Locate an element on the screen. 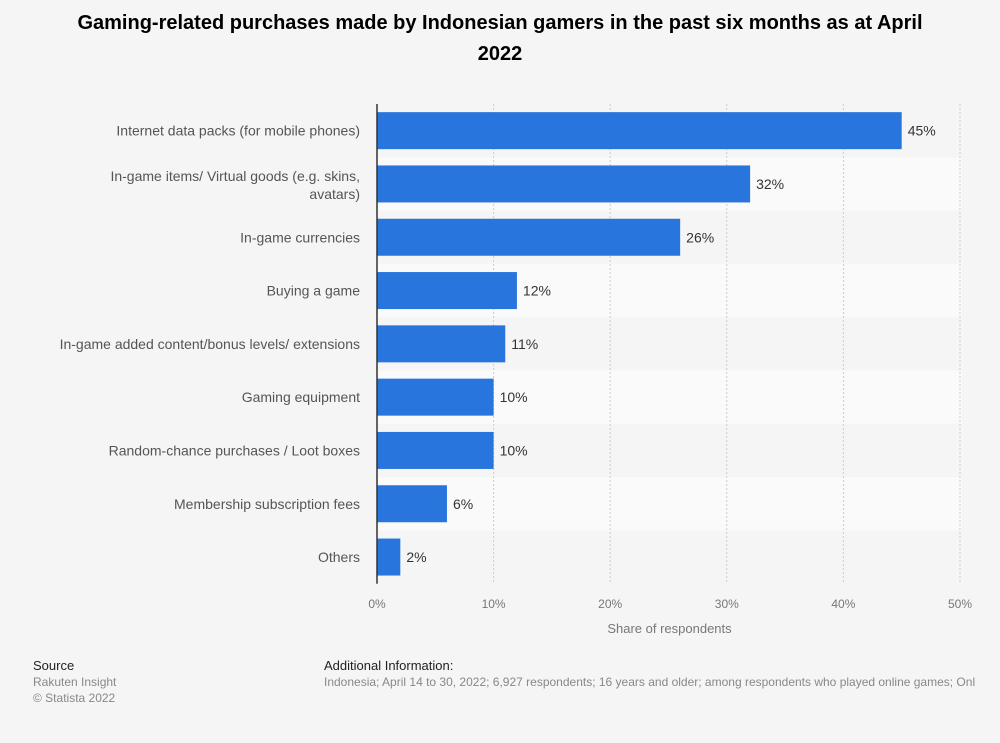 The width and height of the screenshot is (1000, 743). category-label: Internet data packs (for mobile phones) is located at coordinates (238, 131).